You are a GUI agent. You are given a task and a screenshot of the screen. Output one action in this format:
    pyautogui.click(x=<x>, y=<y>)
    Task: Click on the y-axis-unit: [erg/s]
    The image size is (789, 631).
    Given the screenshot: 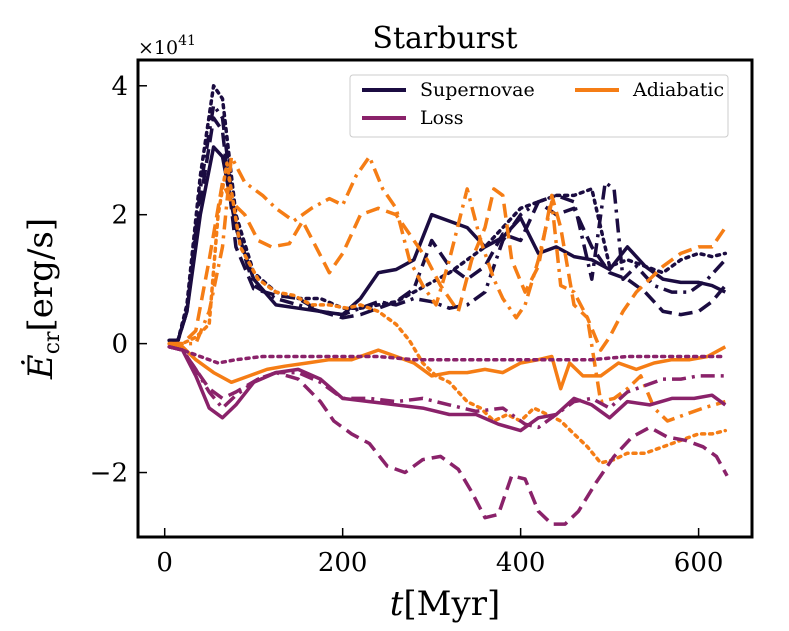 What is the action you would take?
    pyautogui.click(x=41, y=275)
    